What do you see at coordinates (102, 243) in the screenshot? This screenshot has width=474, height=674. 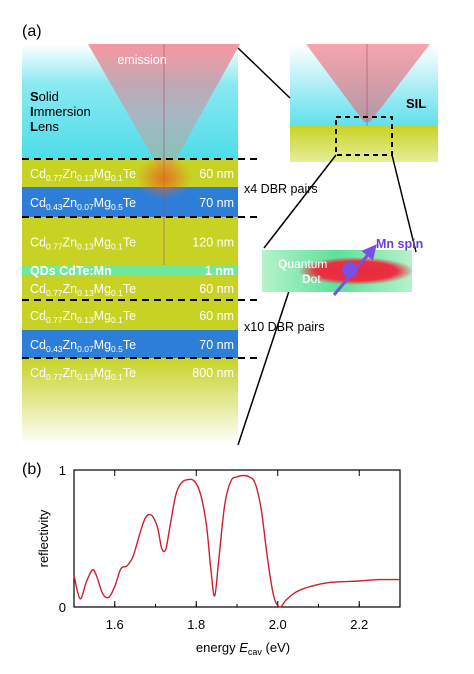 I see `layer-3-p3: Mg` at bounding box center [102, 243].